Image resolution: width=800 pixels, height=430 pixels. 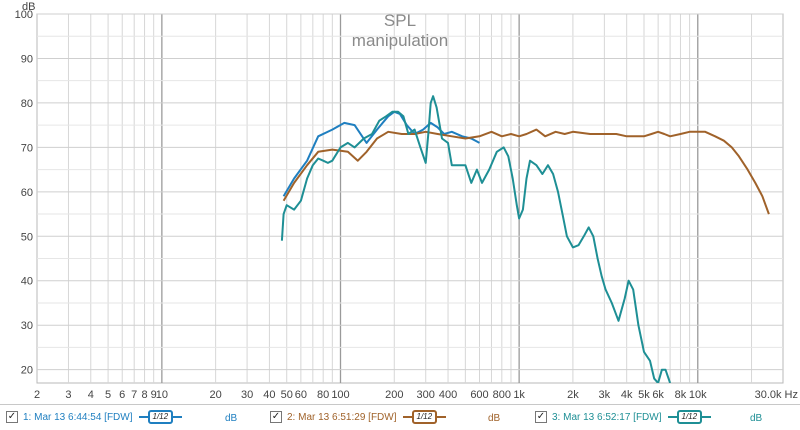 What do you see at coordinates (426, 395) in the screenshot?
I see `x-tick-label: 300` at bounding box center [426, 395].